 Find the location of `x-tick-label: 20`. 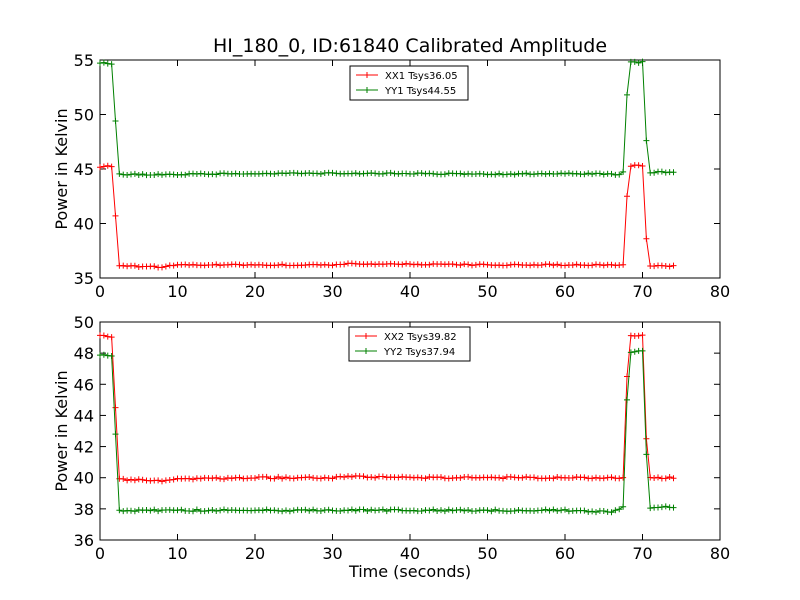

x-tick-label: 20 is located at coordinates (255, 553).